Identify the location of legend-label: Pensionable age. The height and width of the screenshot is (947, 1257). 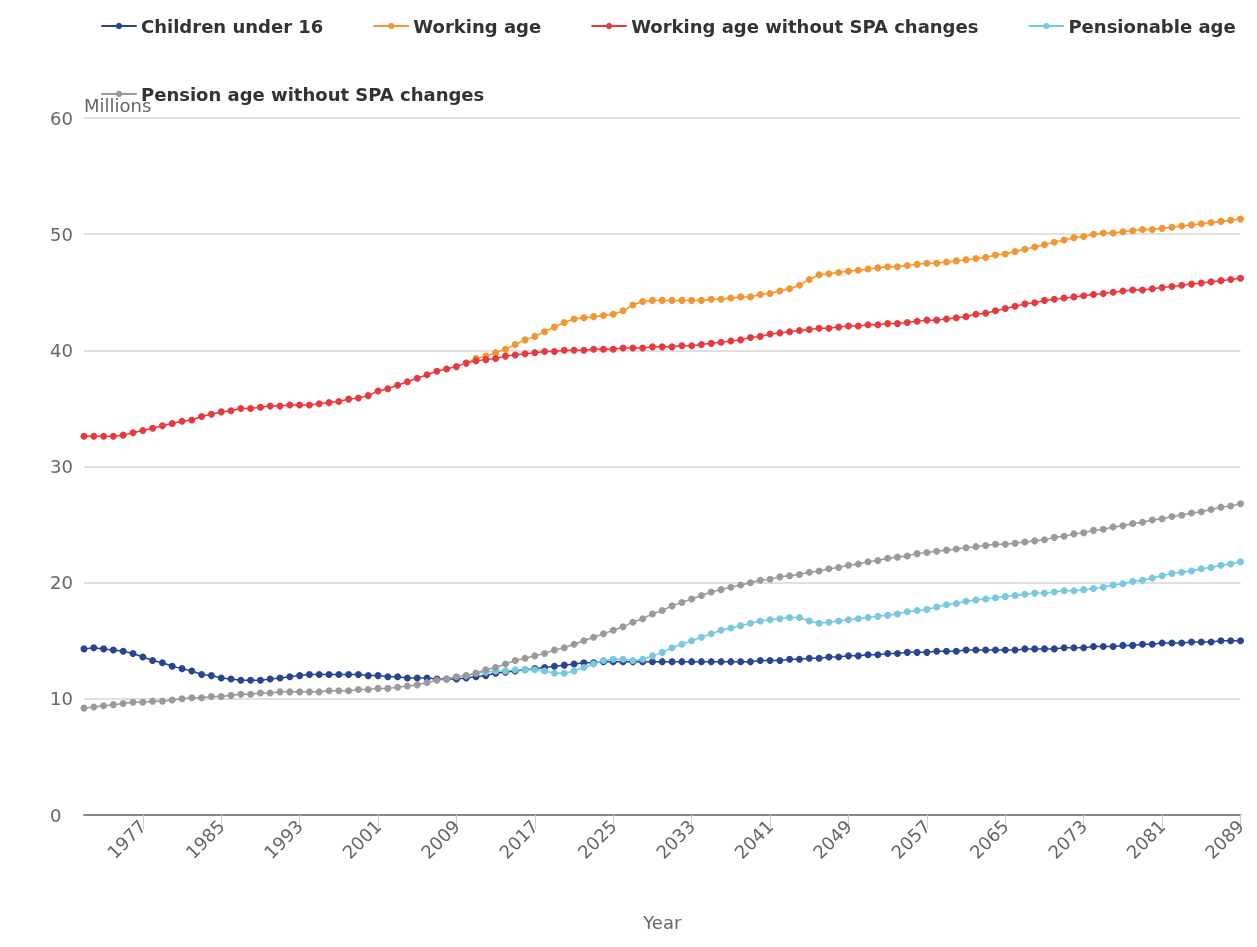
(1152, 26).